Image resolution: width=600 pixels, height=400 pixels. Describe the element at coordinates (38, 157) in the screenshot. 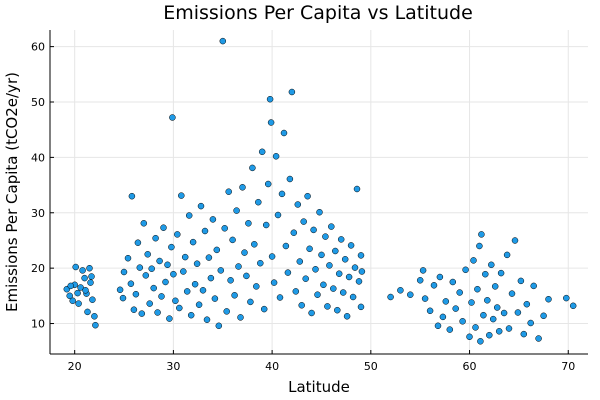

I see `y-tick-label: 40` at that location.